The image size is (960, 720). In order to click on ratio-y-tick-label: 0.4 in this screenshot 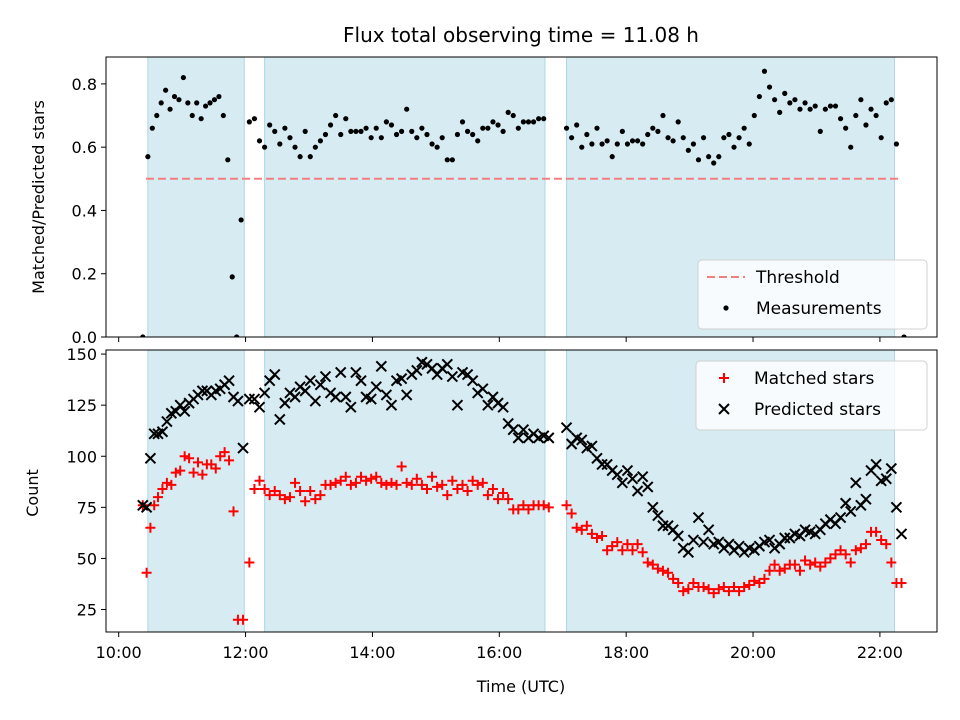, I will do `click(84, 210)`.